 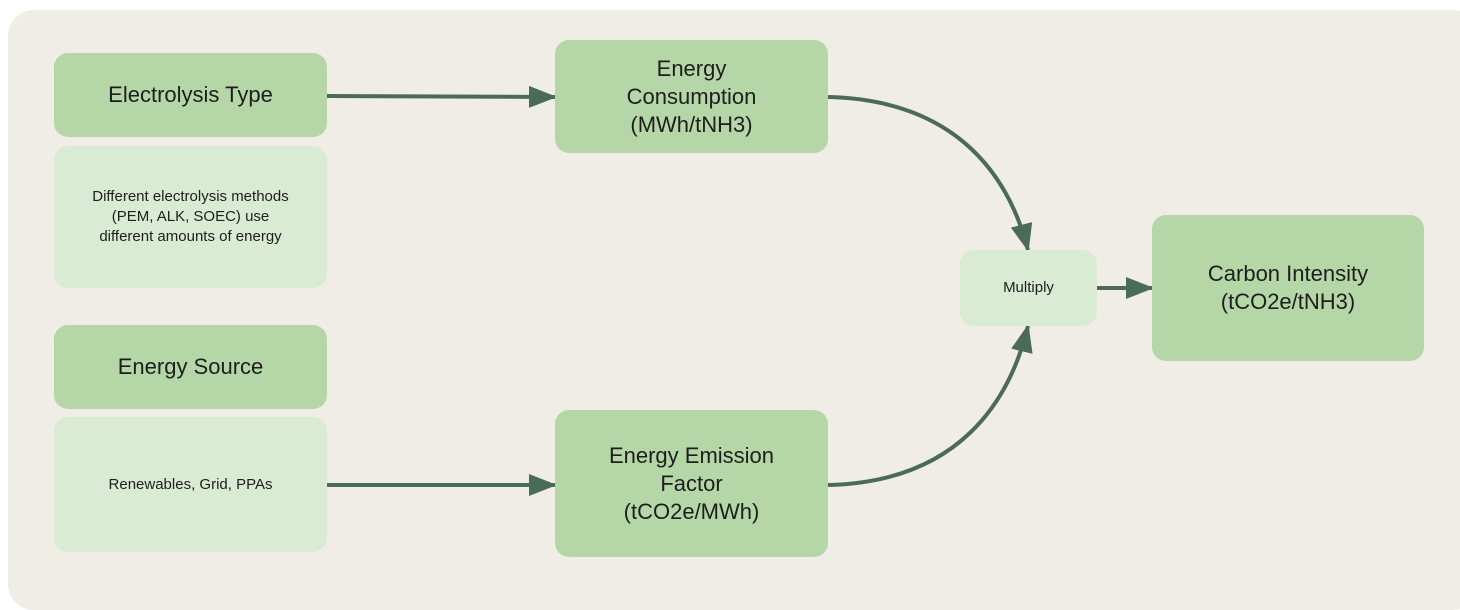 I want to click on node-label: Electrolysis Type, so click(x=190, y=94).